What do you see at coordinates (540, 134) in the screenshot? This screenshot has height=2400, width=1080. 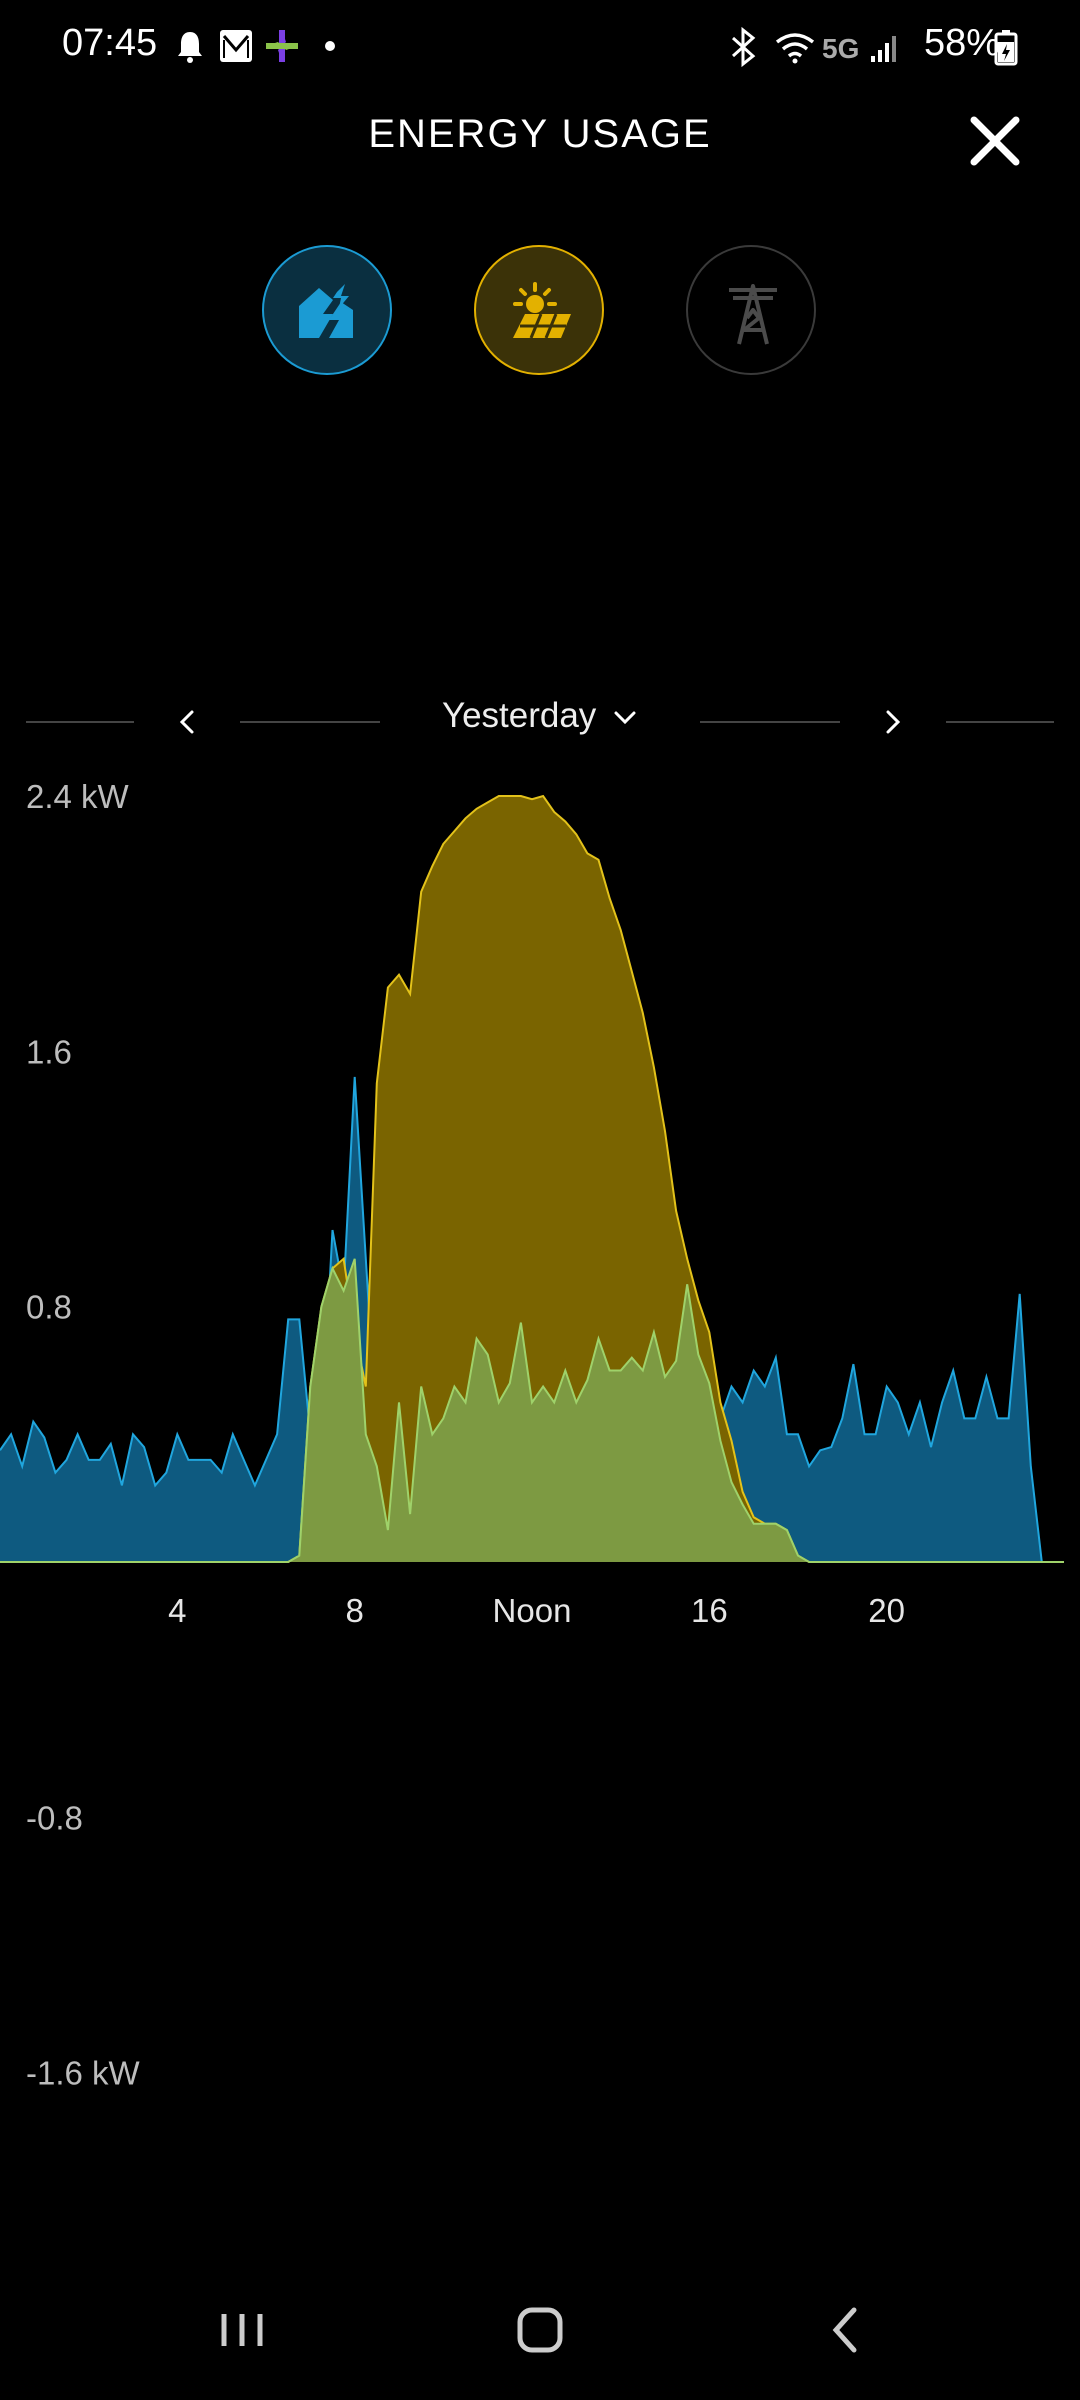 I see `page-title: ENERGY USAGE` at bounding box center [540, 134].